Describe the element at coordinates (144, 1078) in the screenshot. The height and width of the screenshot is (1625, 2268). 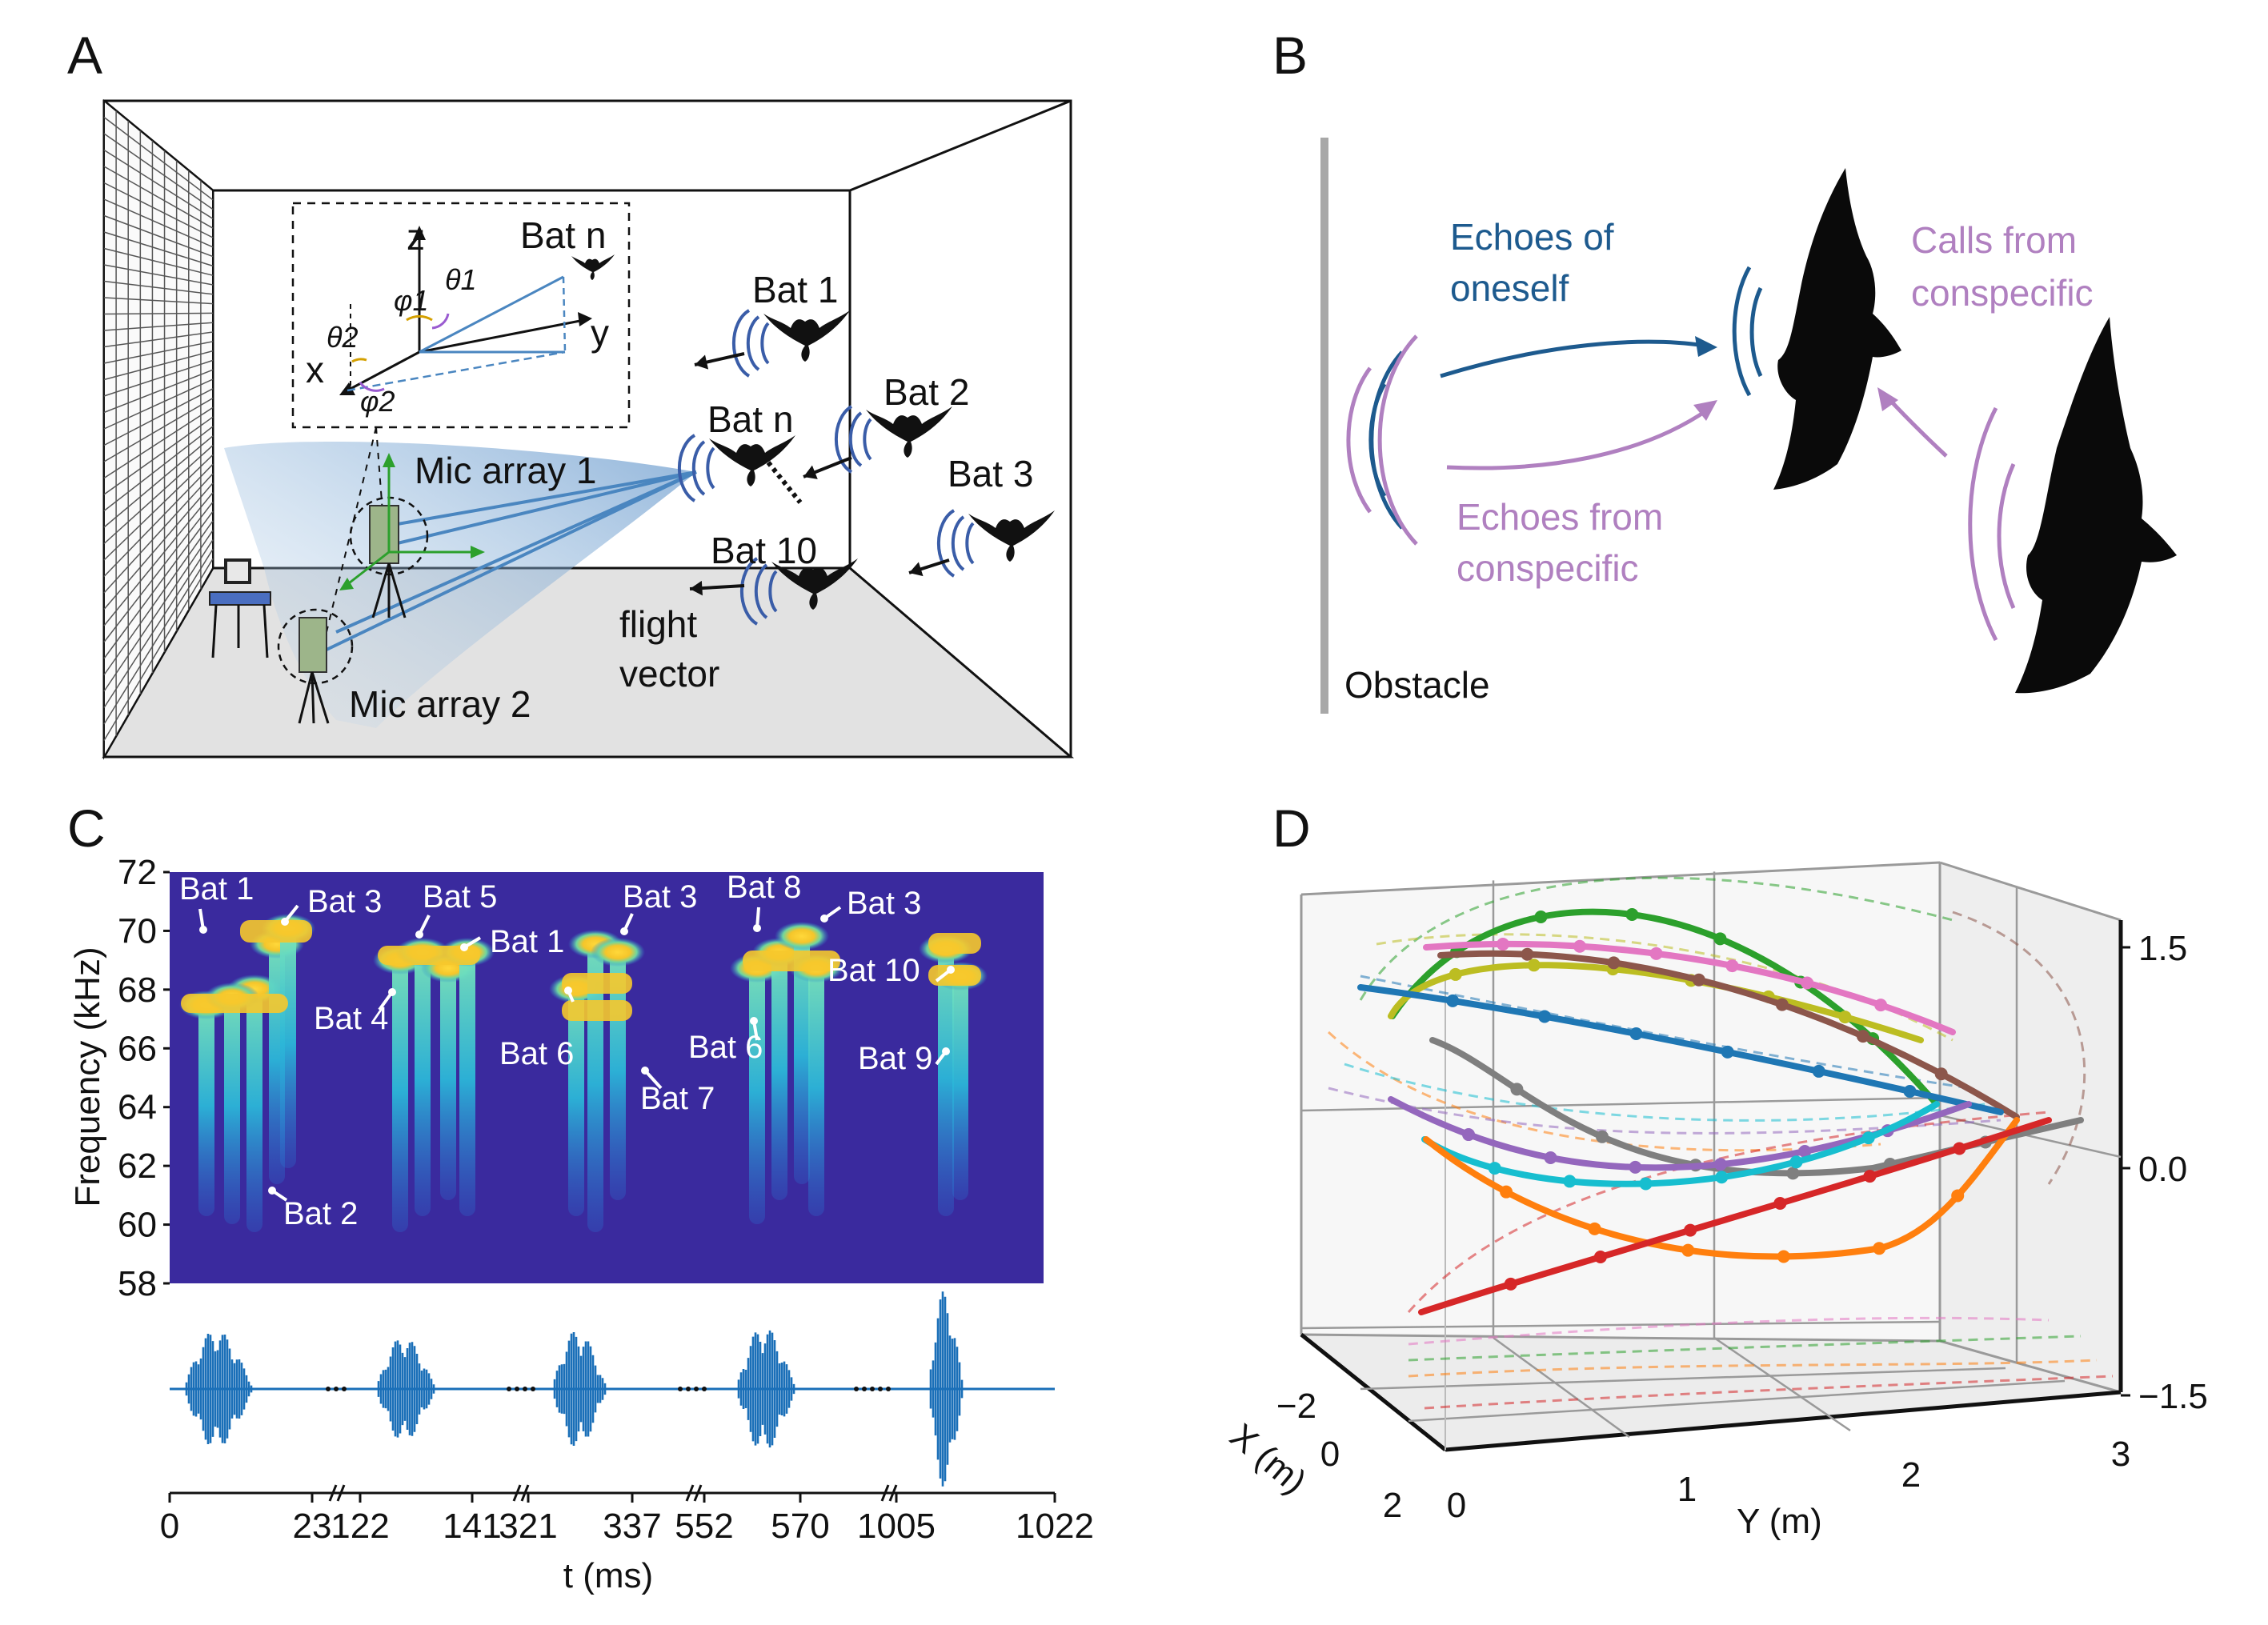
I see `frequency-ticks: 72 70 68 66 64 62 60 58` at that location.